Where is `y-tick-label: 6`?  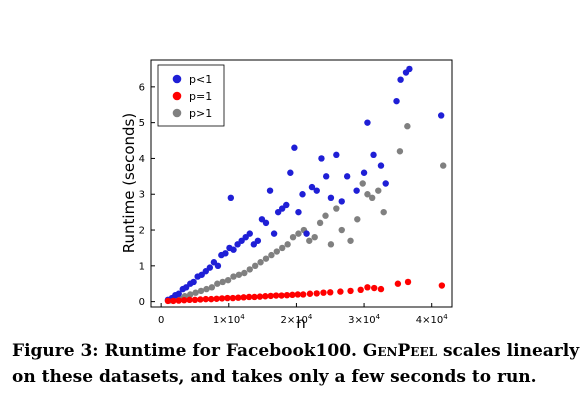
y-tick-label: 6 is located at coordinates (142, 87).